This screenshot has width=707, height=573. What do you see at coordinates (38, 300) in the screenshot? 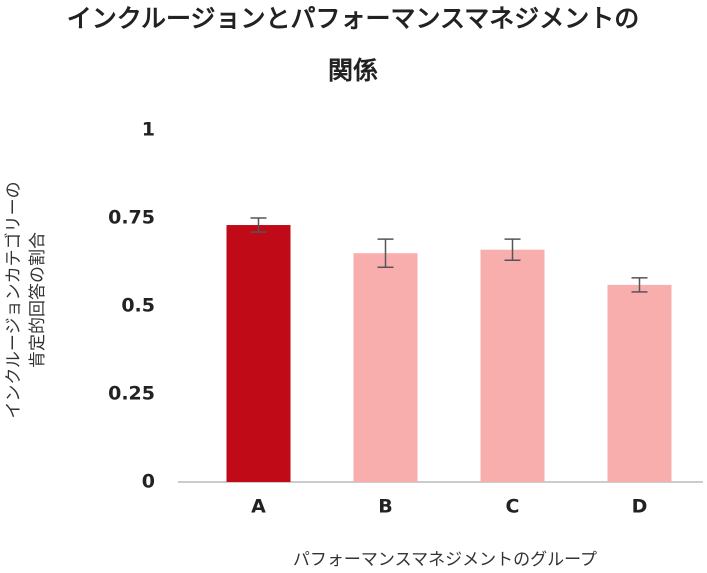
I see `y-axis-label: 肯定的回答の割合` at bounding box center [38, 300].